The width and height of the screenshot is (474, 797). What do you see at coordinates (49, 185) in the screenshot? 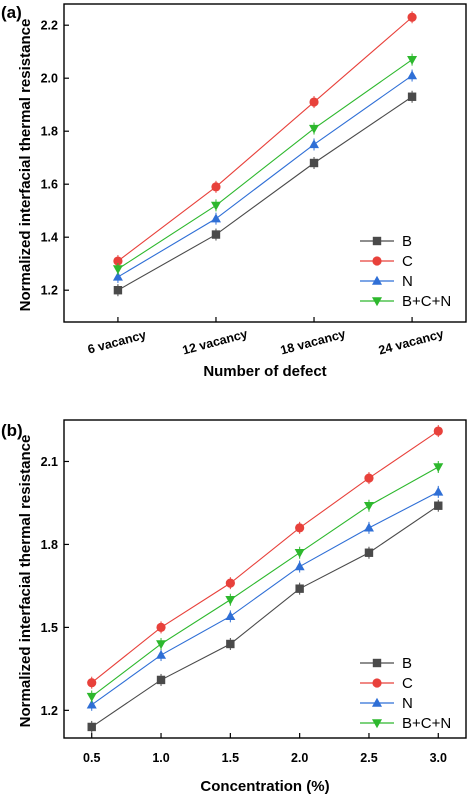
I see `y-tick-label: 1.6` at bounding box center [49, 185].